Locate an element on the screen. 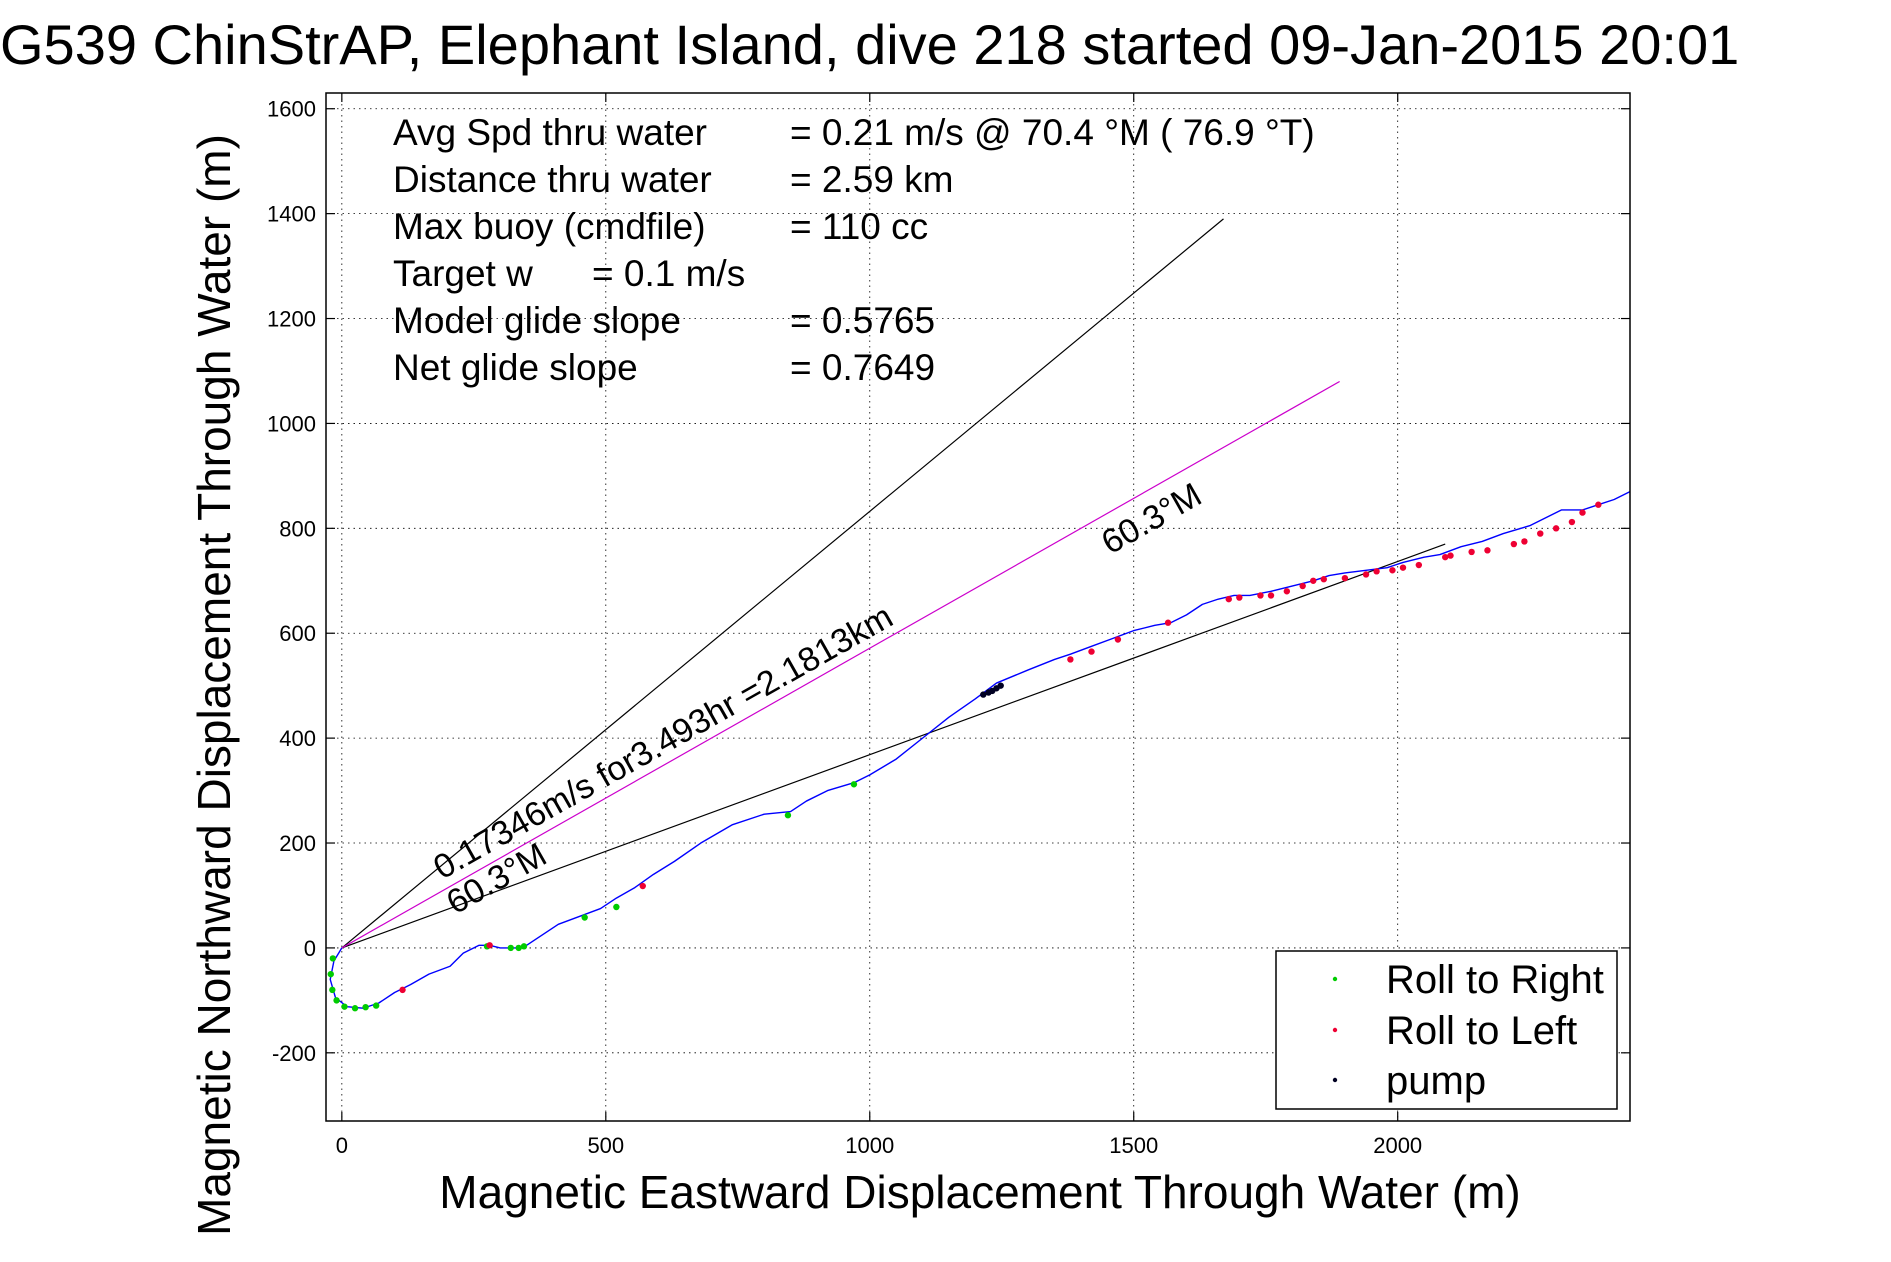 The height and width of the screenshot is (1262, 1891). stat-label-net-glide: Net glide slope is located at coordinates (515, 367).